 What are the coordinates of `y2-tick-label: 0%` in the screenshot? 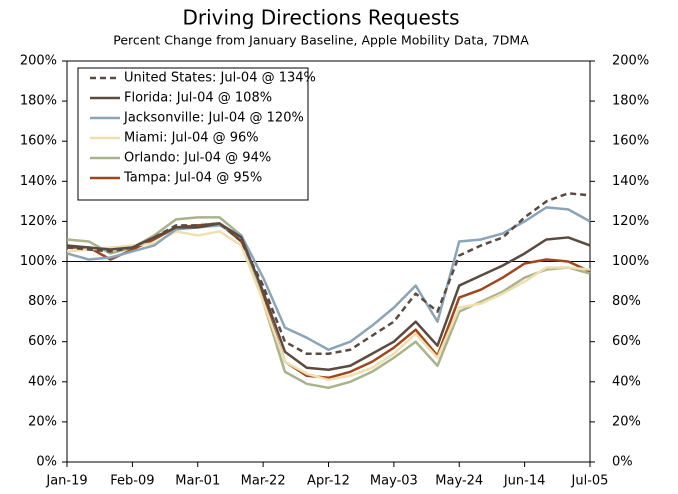 It's located at (622, 462).